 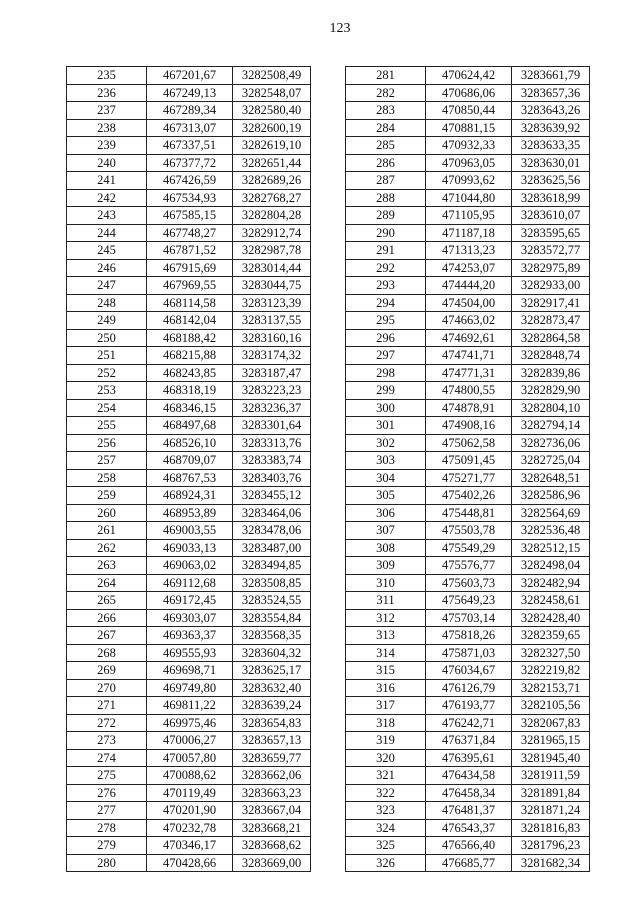 I want to click on x-coordinate-cell: 475703,14, so click(x=468, y=617).